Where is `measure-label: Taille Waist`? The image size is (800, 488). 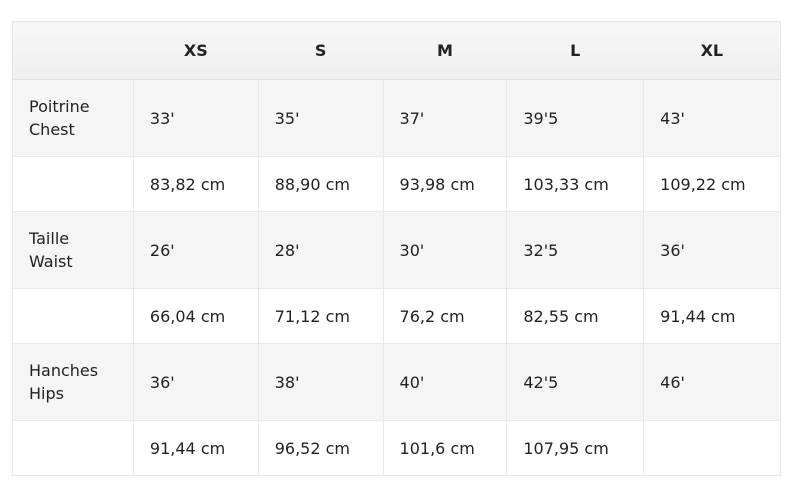
measure-label: Taille Waist is located at coordinates (73, 250).